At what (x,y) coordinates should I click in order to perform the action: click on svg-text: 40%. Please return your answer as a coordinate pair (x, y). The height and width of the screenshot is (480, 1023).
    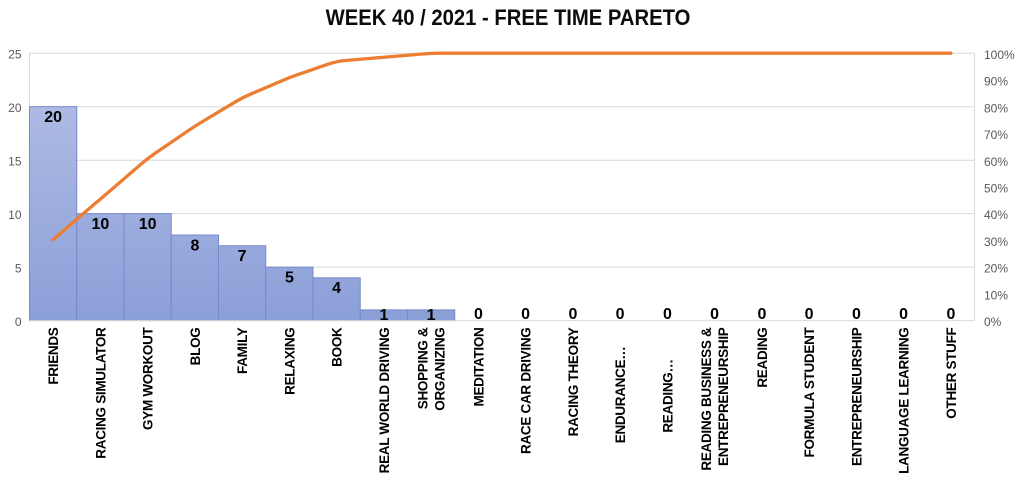
    Looking at the image, I should click on (996, 215).